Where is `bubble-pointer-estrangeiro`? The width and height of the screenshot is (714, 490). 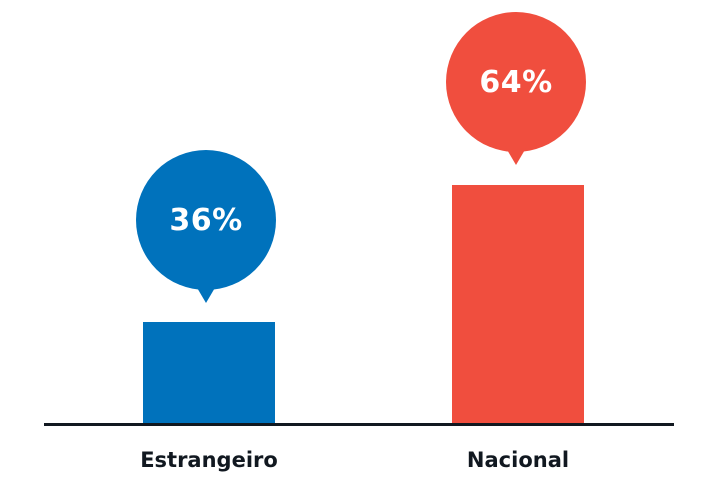 bubble-pointer-estrangeiro is located at coordinates (206, 294).